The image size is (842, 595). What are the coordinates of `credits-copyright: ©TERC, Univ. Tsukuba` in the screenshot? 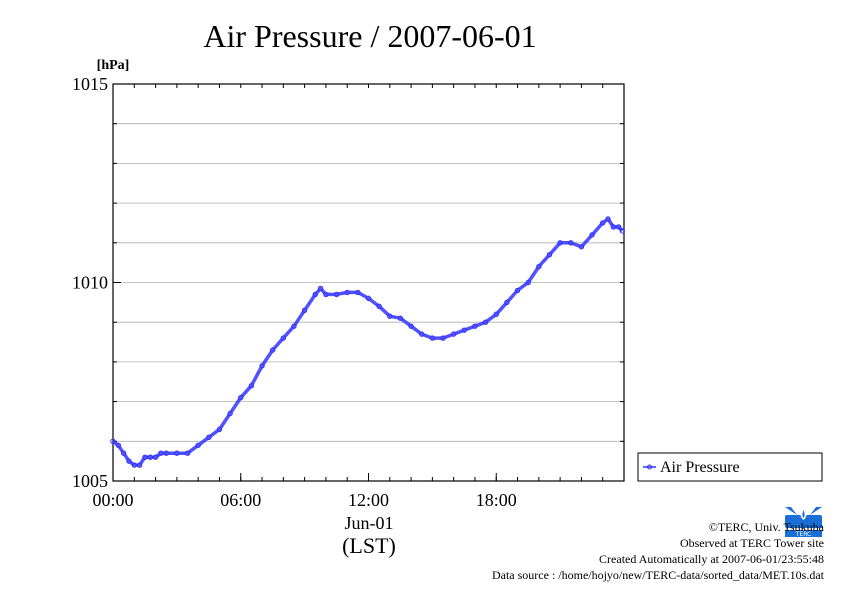 It's located at (766, 527).